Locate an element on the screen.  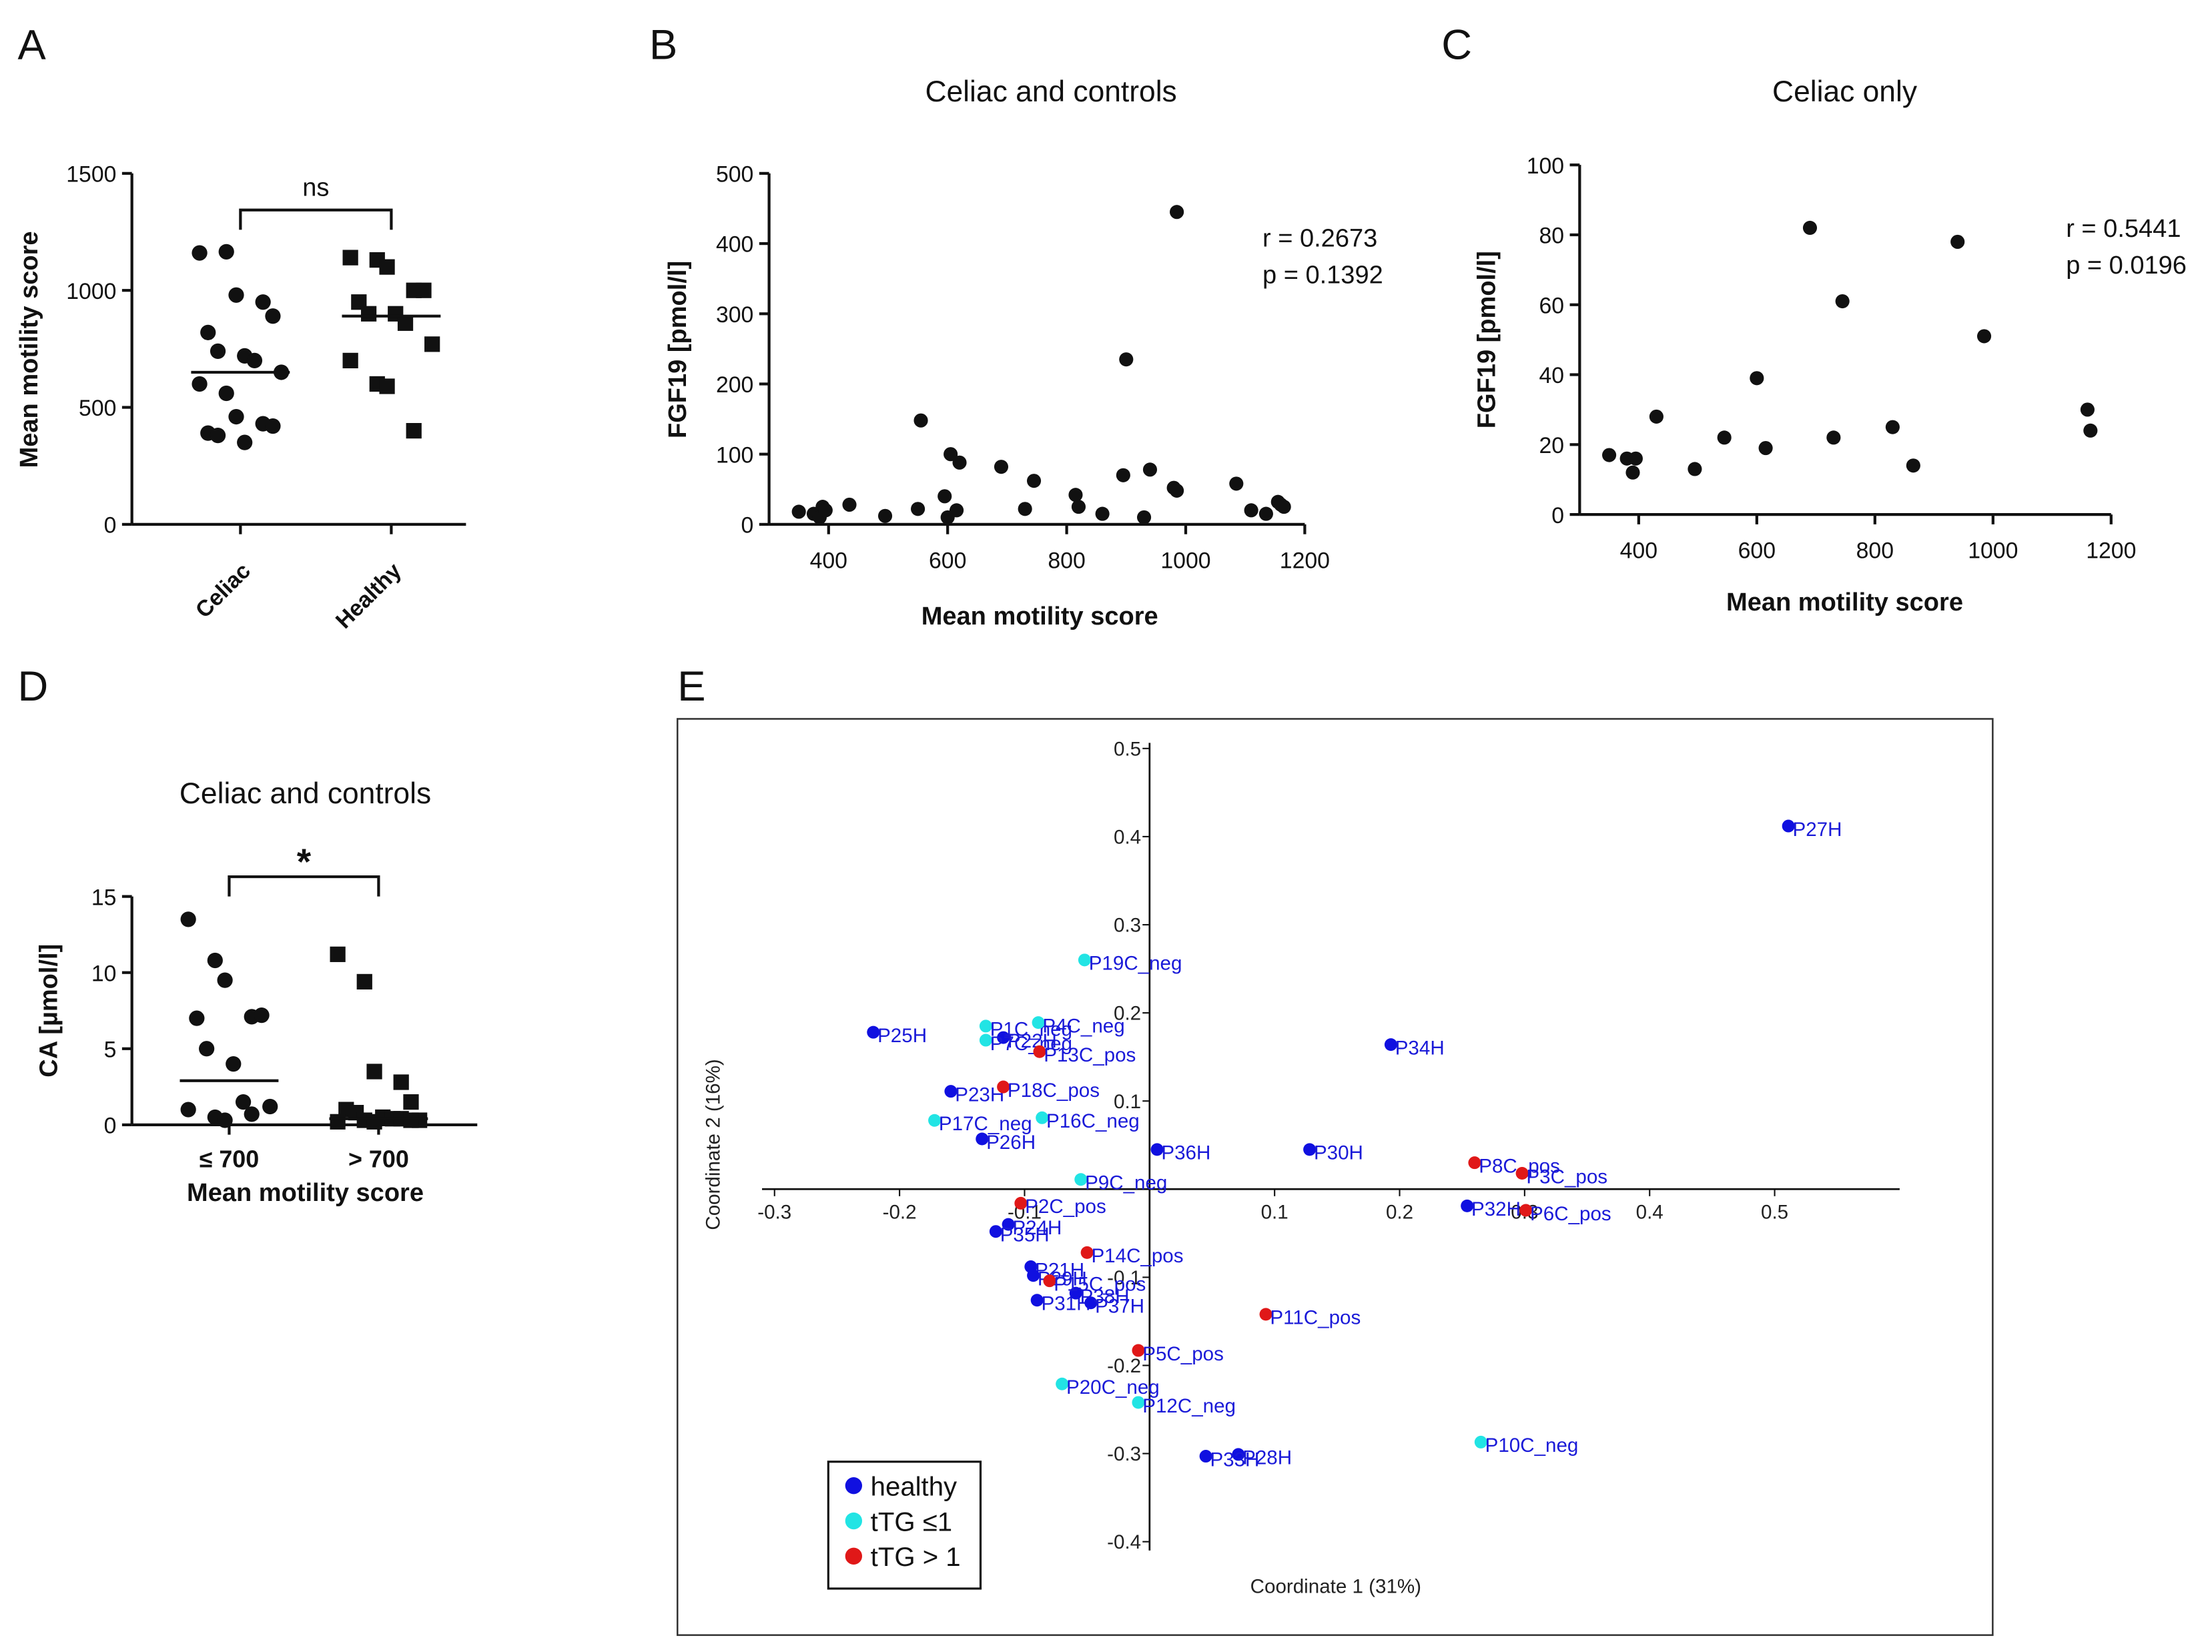
point-label: P35H is located at coordinates (1025, 1235).